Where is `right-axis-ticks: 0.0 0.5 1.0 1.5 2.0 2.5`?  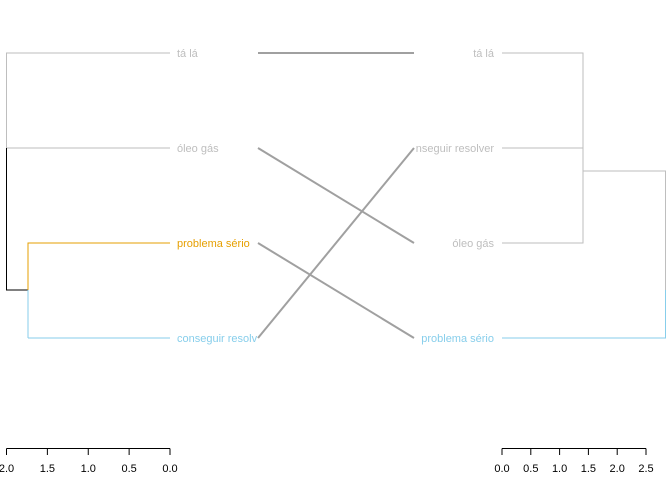 right-axis-ticks: 0.0 0.5 1.0 1.5 2.0 2.5 is located at coordinates (574, 461).